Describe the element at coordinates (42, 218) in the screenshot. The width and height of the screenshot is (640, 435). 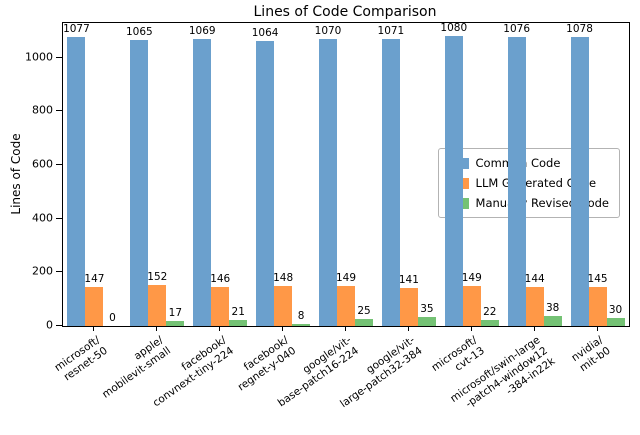
I see `y-tick-label: 400` at that location.